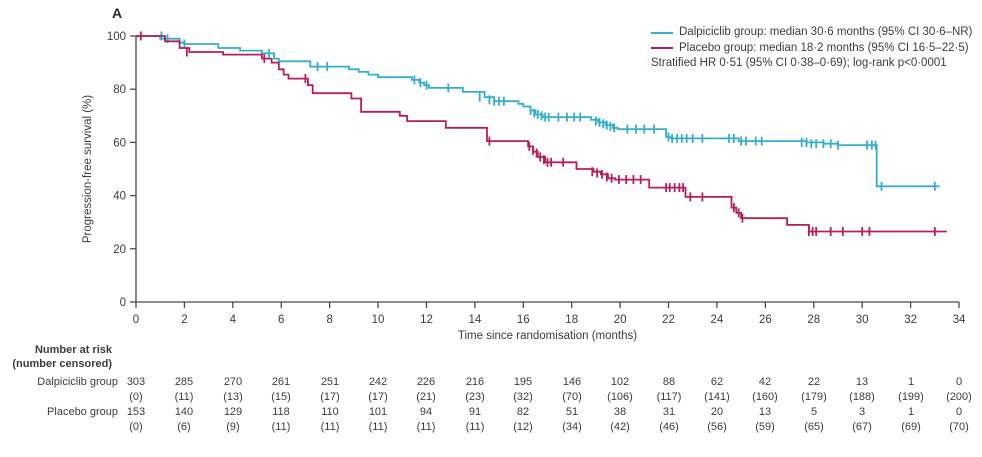 The image size is (982, 457). What do you see at coordinates (862, 320) in the screenshot?
I see `x-tick-label: 30` at bounding box center [862, 320].